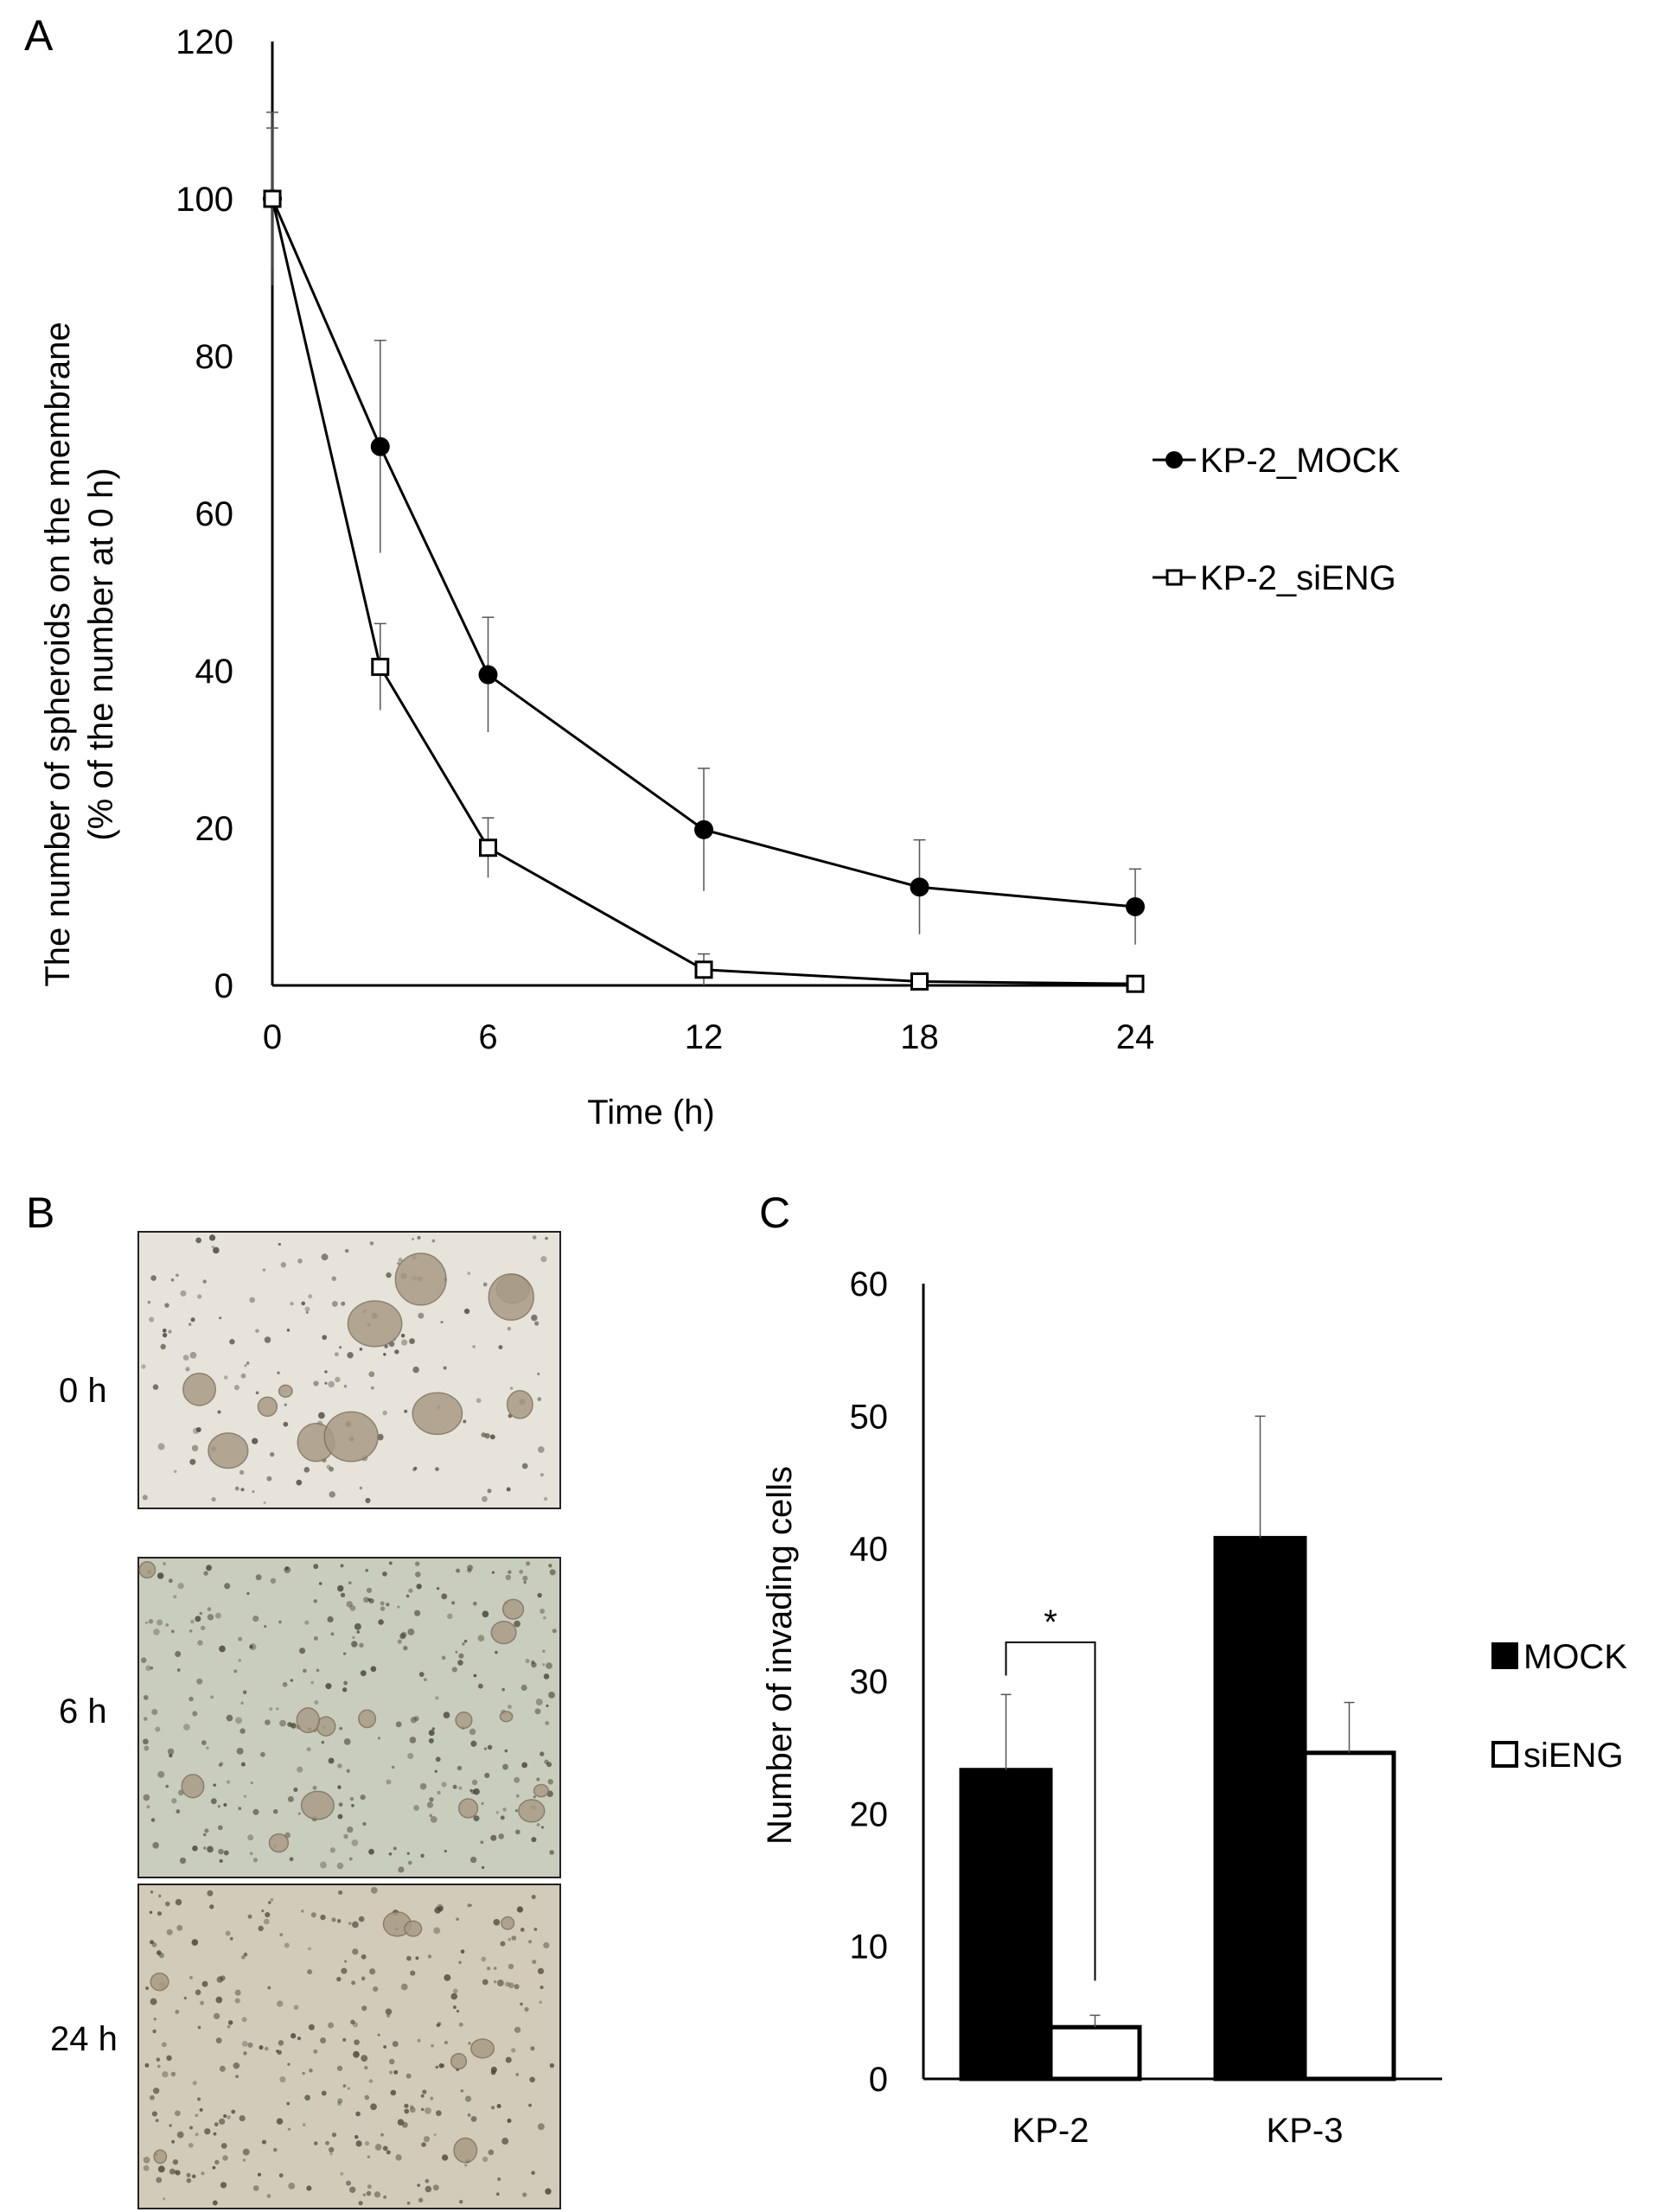 This screenshot has width=1654, height=2212. Describe the element at coordinates (1277, 519) in the screenshot. I see `chart-a-legend: KP-2_MOCK KP-2_siENG` at that location.